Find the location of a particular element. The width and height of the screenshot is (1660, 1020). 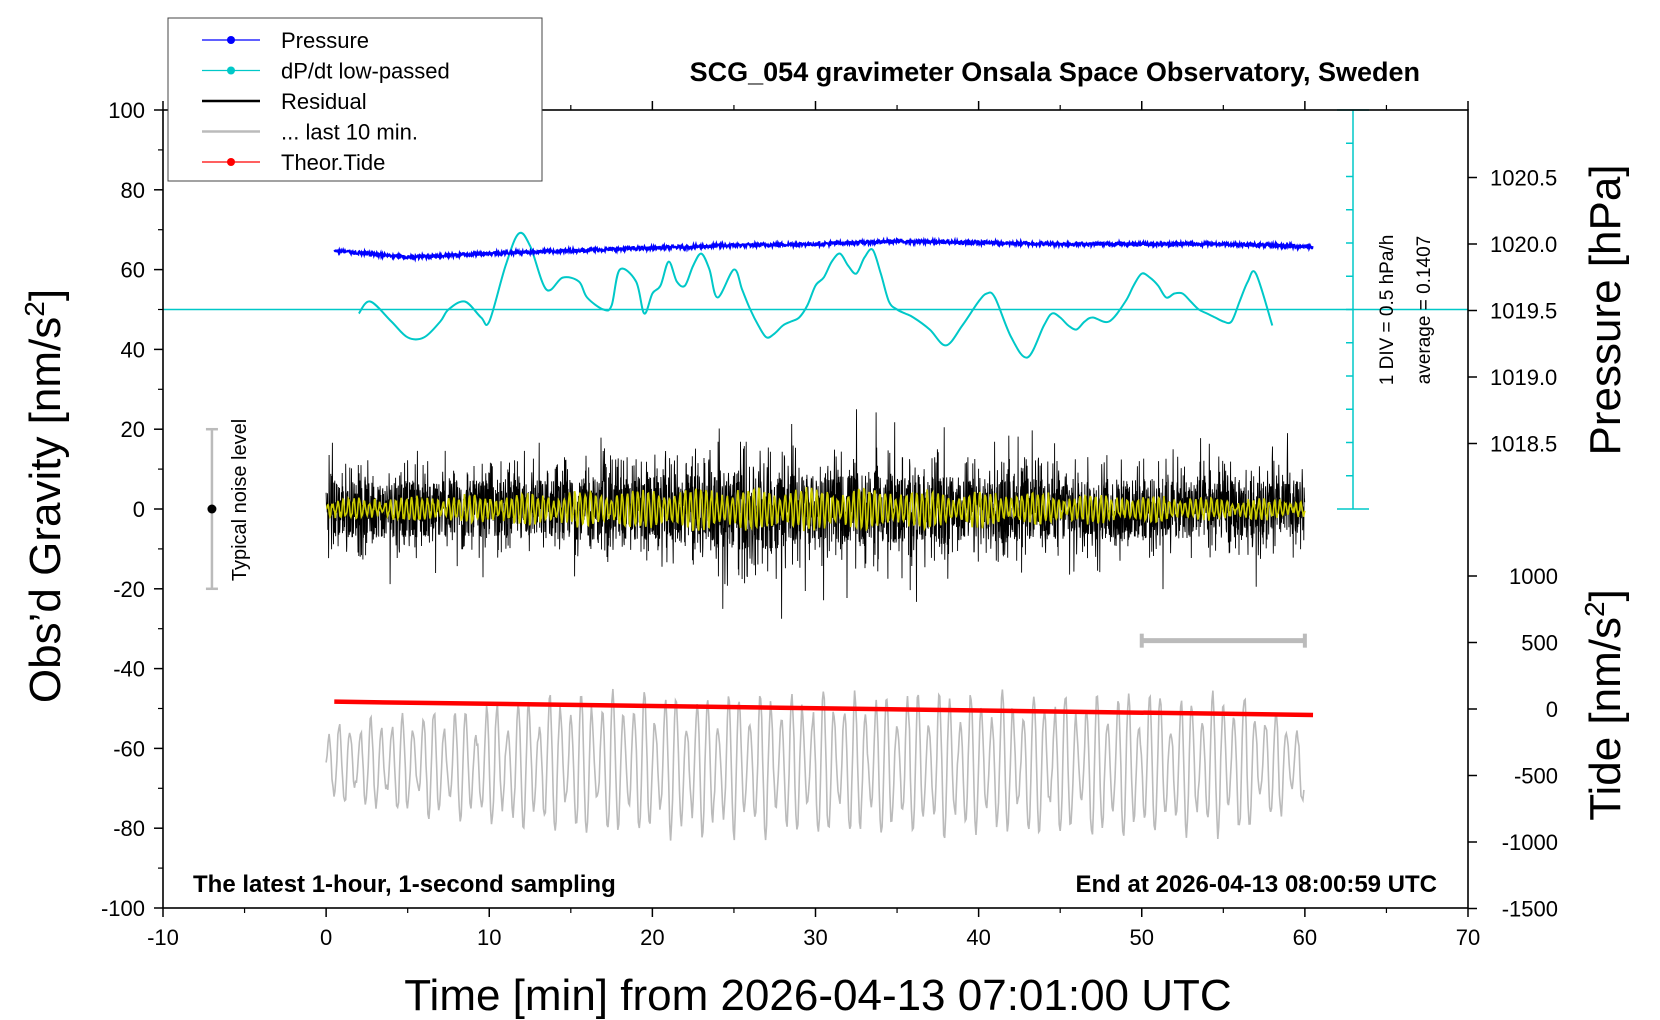

y-left-tick-label: -100 is located at coordinates (123, 908).